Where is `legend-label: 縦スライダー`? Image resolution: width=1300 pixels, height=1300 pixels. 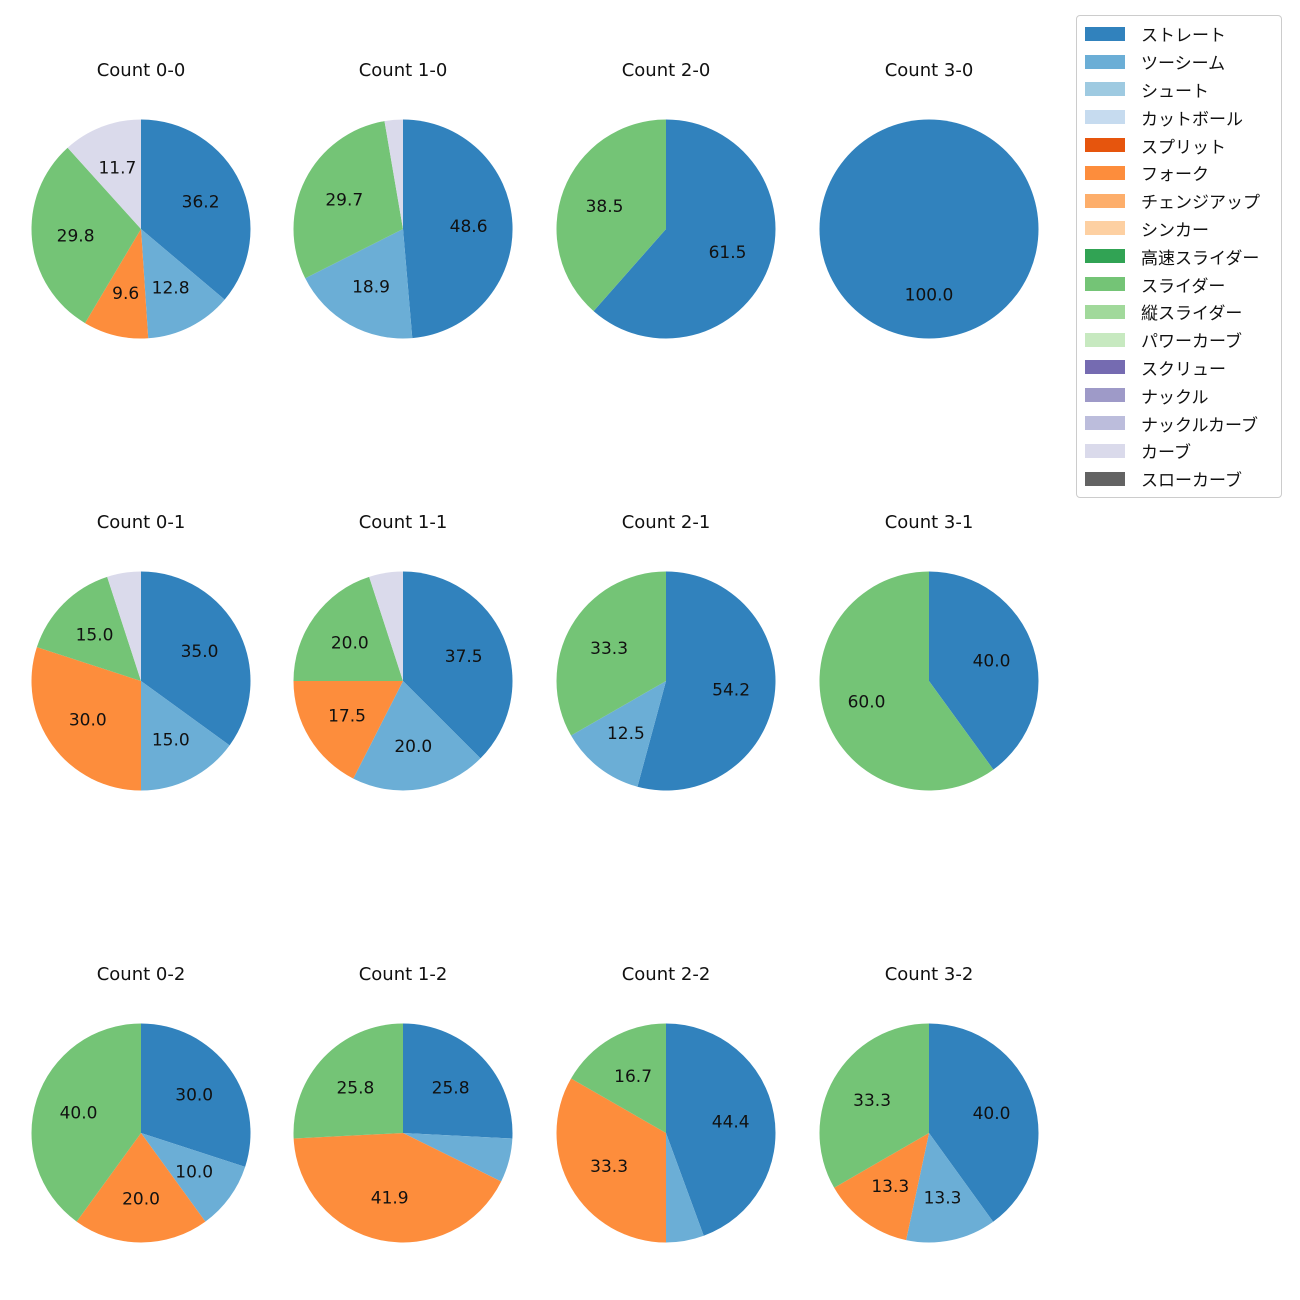 legend-label: 縦スライダー is located at coordinates (1192, 314).